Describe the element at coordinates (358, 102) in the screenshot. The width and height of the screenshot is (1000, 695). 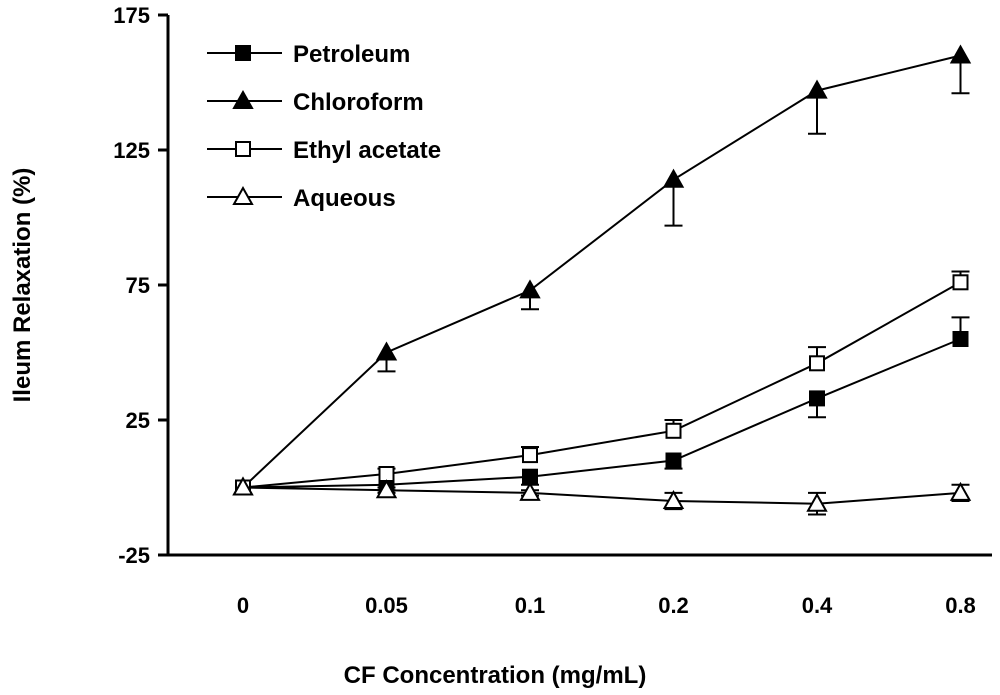
I see `legend-label: Chloroform` at that location.